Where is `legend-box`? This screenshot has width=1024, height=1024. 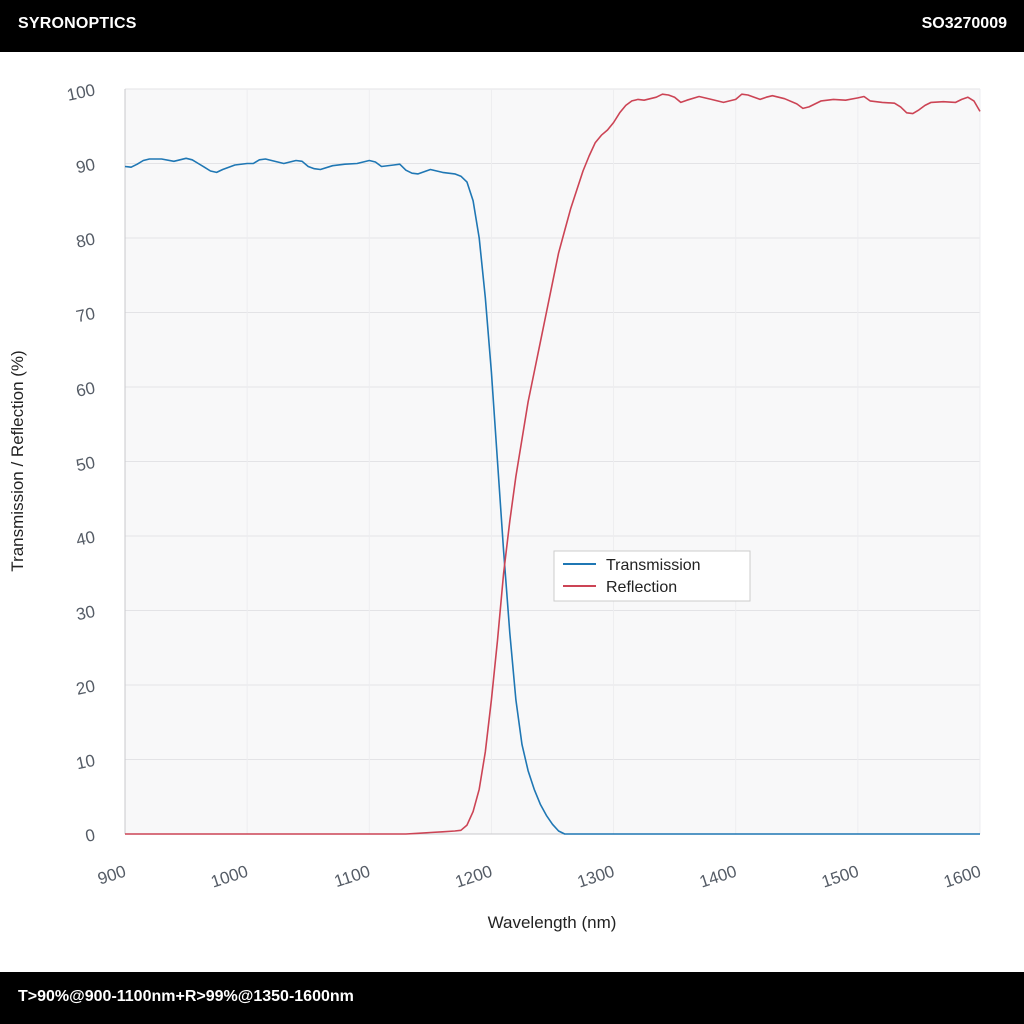 legend-box is located at coordinates (652, 576).